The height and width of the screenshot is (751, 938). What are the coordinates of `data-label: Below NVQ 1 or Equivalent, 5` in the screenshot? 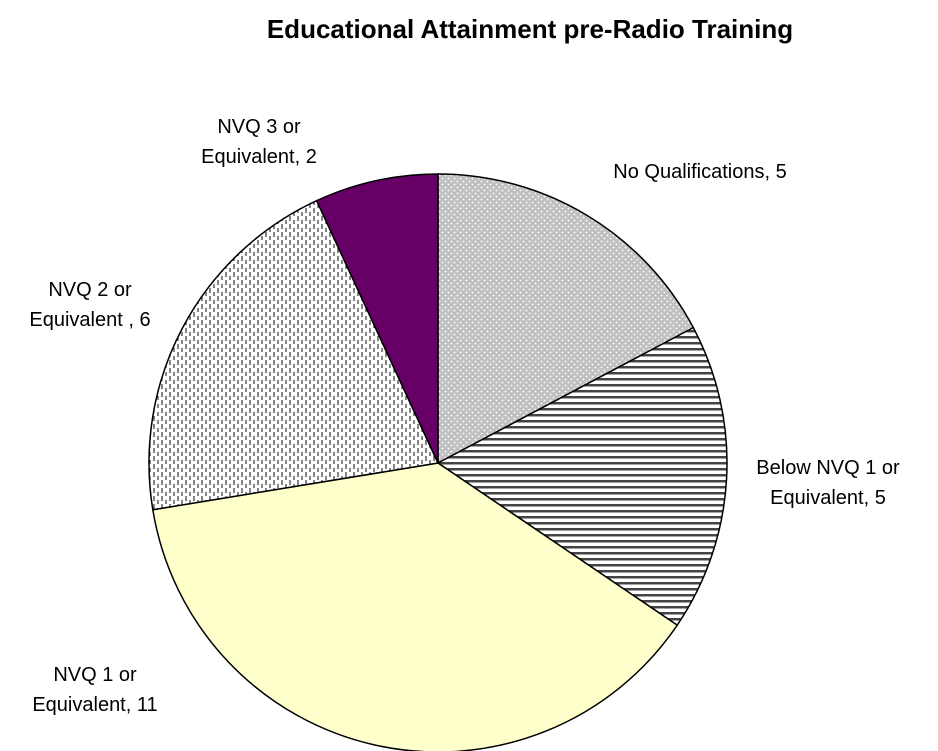 It's located at (828, 483).